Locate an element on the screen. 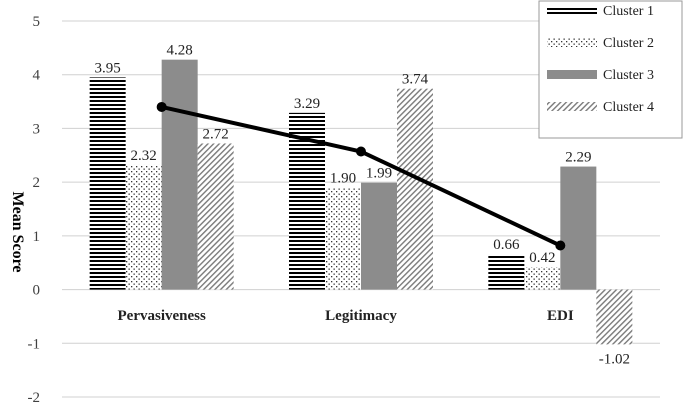 The image size is (685, 405). data-label: 2.72 is located at coordinates (216, 134).